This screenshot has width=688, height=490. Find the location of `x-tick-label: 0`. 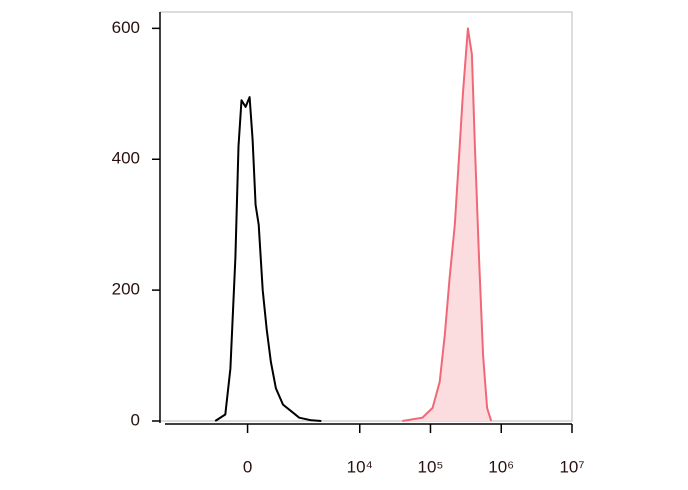

x-tick-label: 0 is located at coordinates (247, 466).